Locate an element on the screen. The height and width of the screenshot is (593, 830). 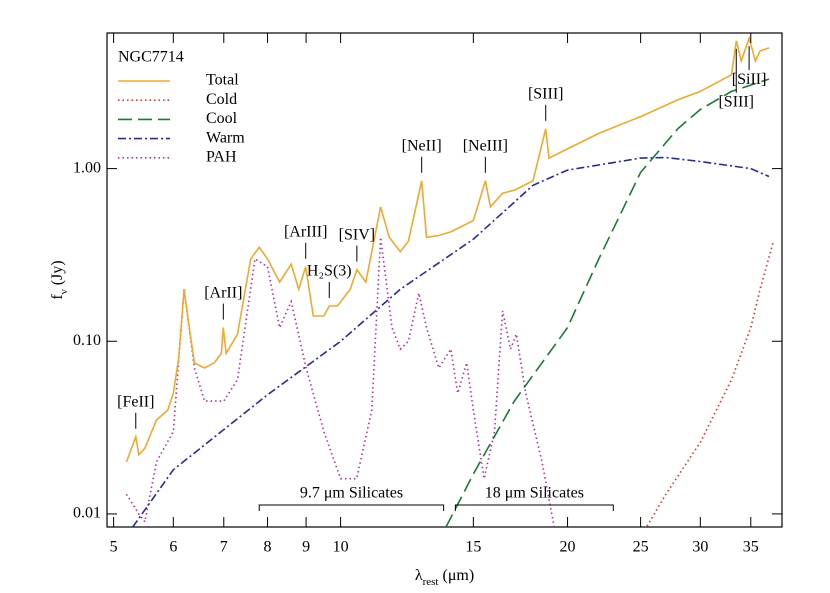
y-tick-label: 0.10 is located at coordinates (87, 340).